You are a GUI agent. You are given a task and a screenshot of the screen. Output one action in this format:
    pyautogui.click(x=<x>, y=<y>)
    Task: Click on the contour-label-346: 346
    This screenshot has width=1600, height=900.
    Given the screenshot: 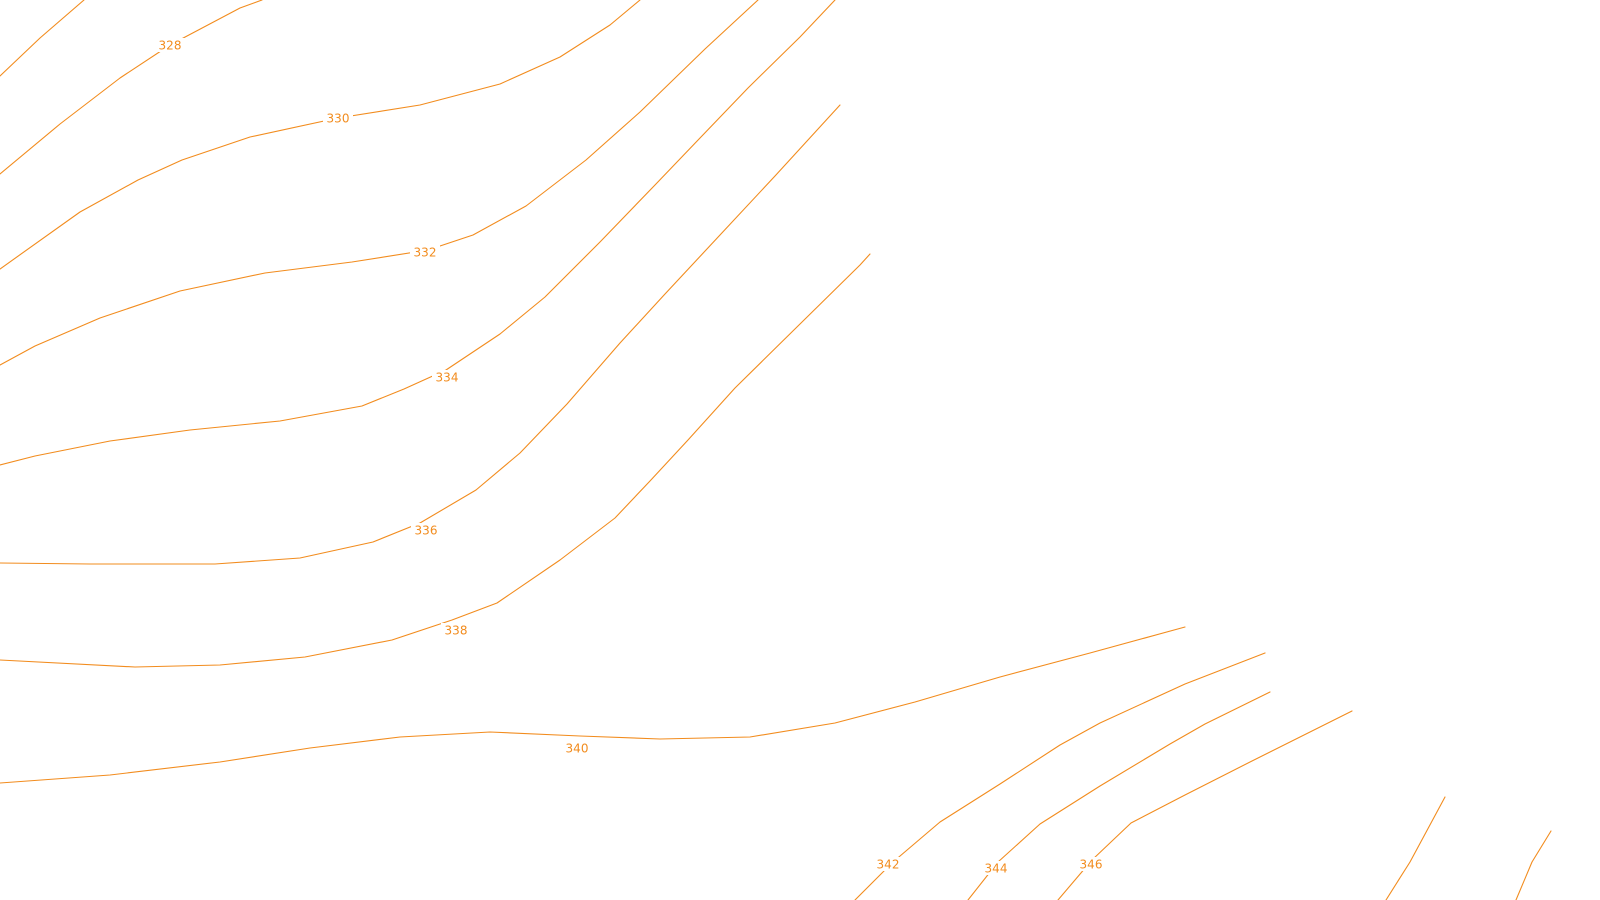 What is the action you would take?
    pyautogui.click(x=1091, y=864)
    